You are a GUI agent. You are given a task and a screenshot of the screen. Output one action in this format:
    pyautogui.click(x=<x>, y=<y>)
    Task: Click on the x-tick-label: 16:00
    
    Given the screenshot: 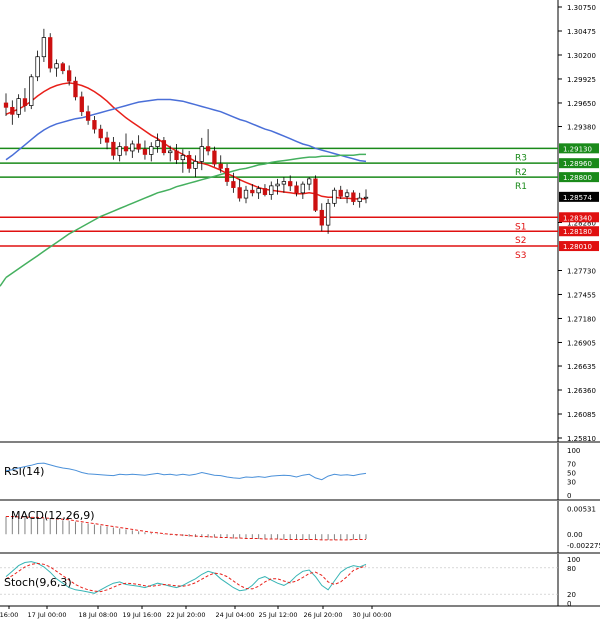 What is the action you would take?
    pyautogui.click(x=9, y=615)
    